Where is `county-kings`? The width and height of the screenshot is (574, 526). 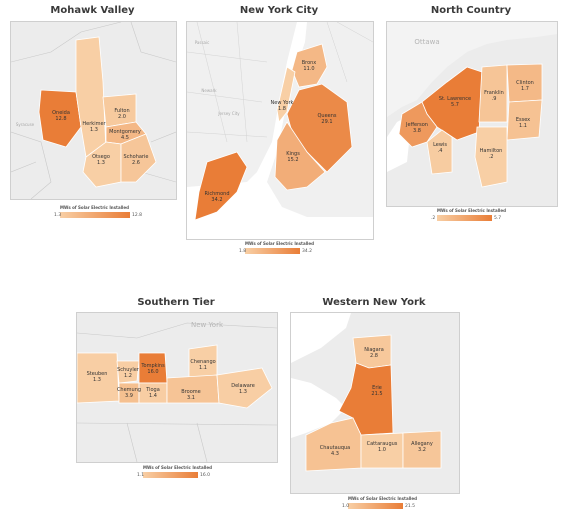 county-kings is located at coordinates (300, 156).